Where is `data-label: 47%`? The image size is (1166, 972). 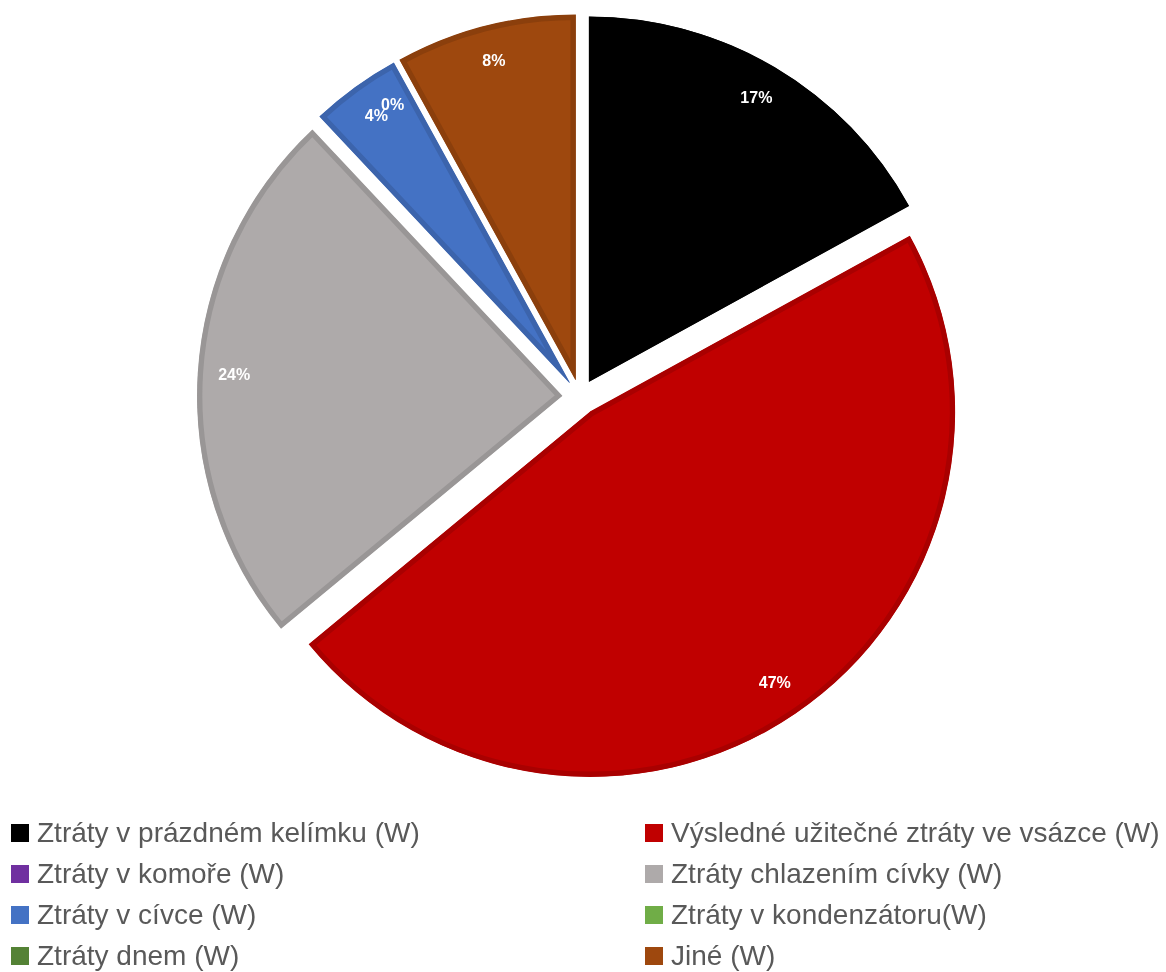
data-label: 47% is located at coordinates (774, 682).